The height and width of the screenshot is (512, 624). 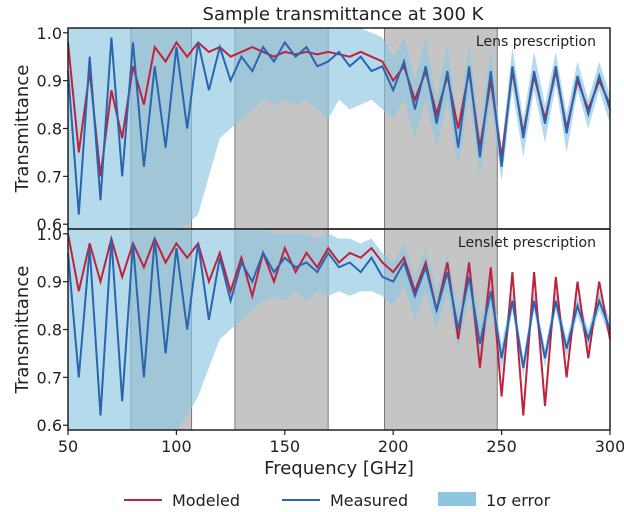 What do you see at coordinates (341, 443) in the screenshot?
I see `x-axis: 50 100 150 200 250 300` at bounding box center [341, 443].